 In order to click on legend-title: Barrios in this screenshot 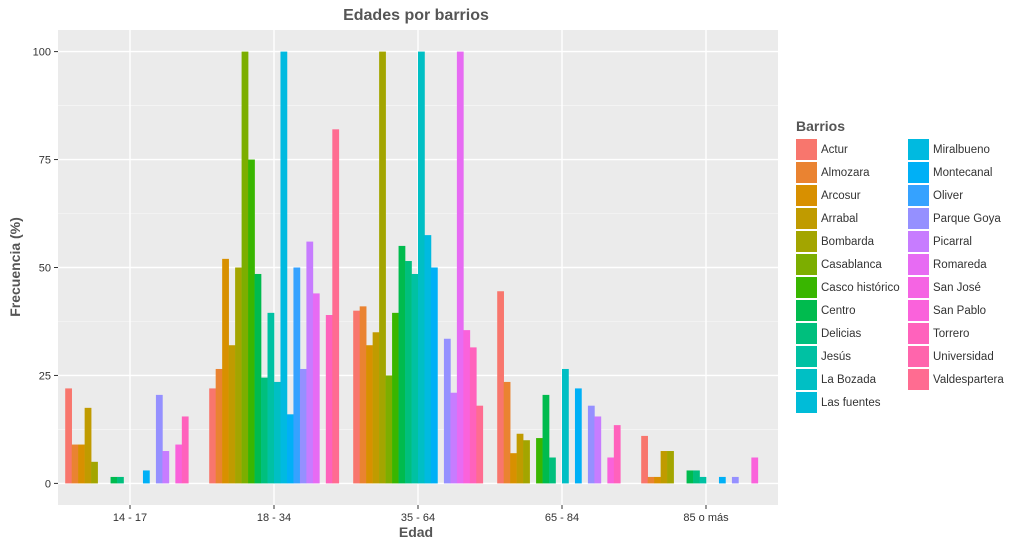, I will do `click(820, 126)`.